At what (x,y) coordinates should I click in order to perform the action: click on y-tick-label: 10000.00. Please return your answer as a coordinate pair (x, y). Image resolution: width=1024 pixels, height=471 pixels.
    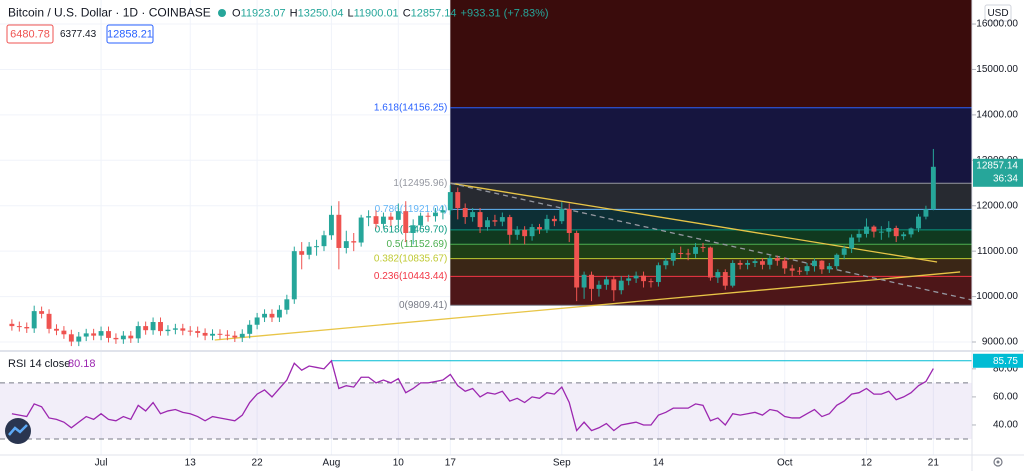
    Looking at the image, I should click on (997, 296).